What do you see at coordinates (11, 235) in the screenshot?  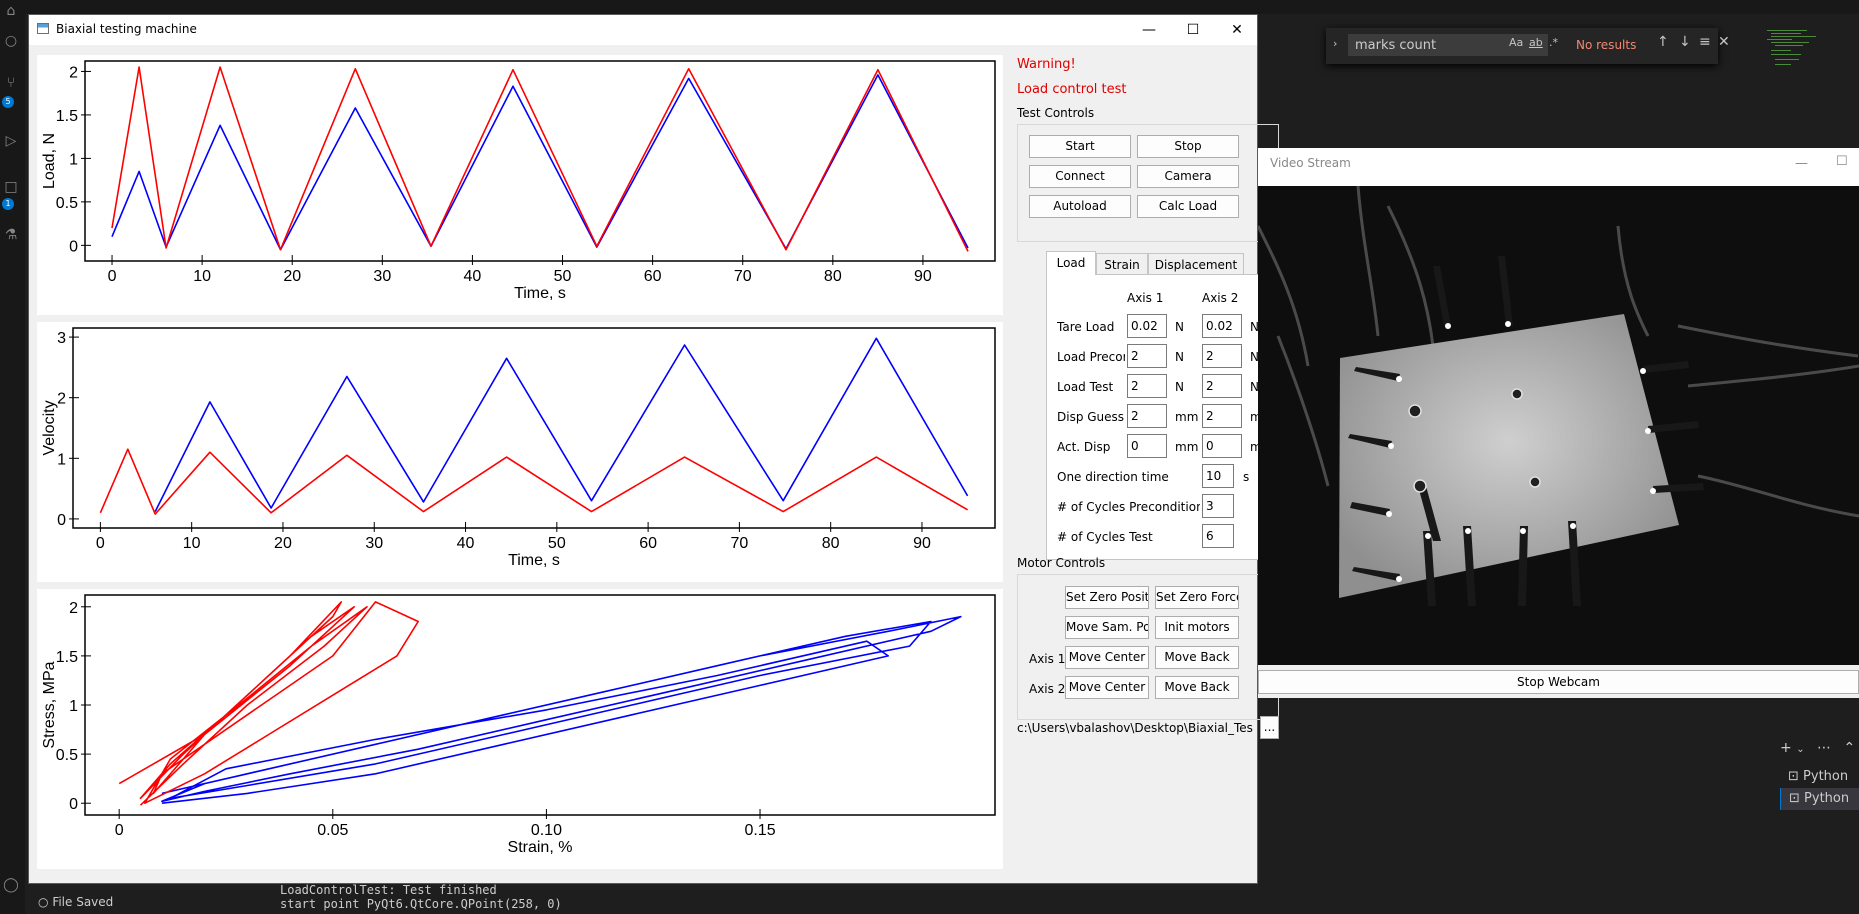 I see `testing-icon: ⚗` at bounding box center [11, 235].